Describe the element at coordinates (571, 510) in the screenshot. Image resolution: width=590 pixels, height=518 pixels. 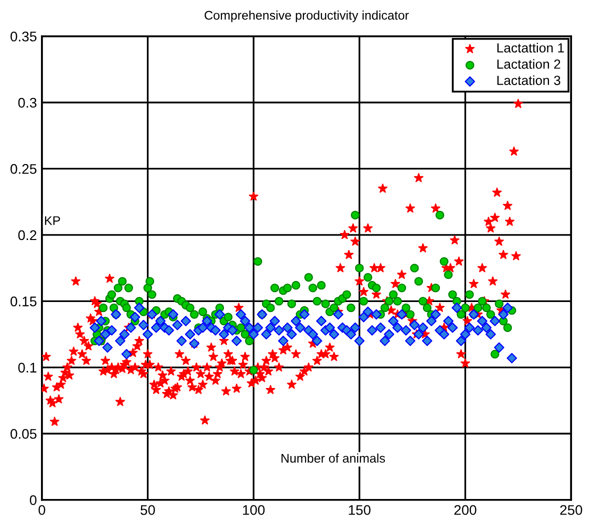
I see `x-tick-label: 250` at that location.